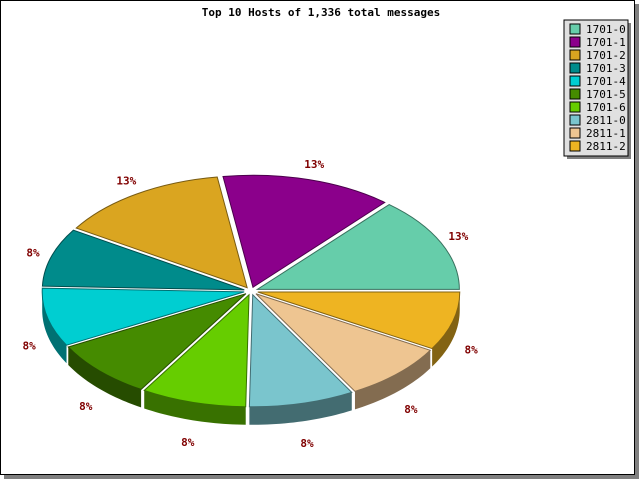 This screenshot has height=480, width=640. I want to click on legend-label-1701-1: 1701-1, so click(606, 42).